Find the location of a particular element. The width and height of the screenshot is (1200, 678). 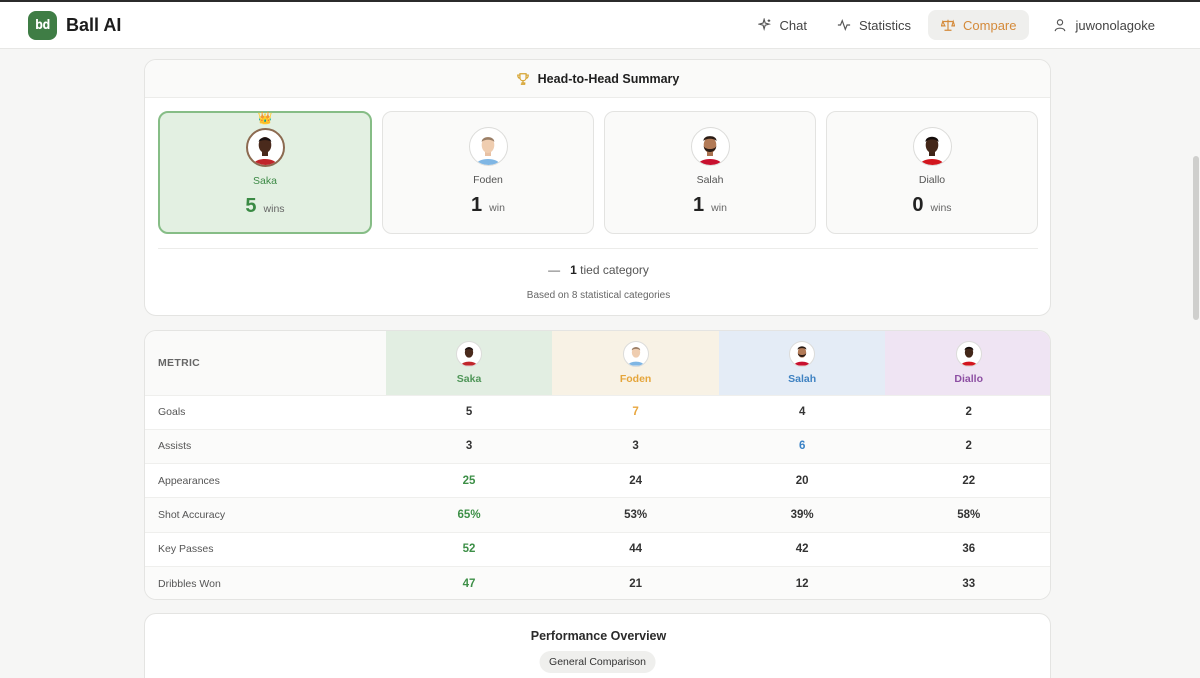

nav-statistics: Statistics is located at coordinates (874, 25).